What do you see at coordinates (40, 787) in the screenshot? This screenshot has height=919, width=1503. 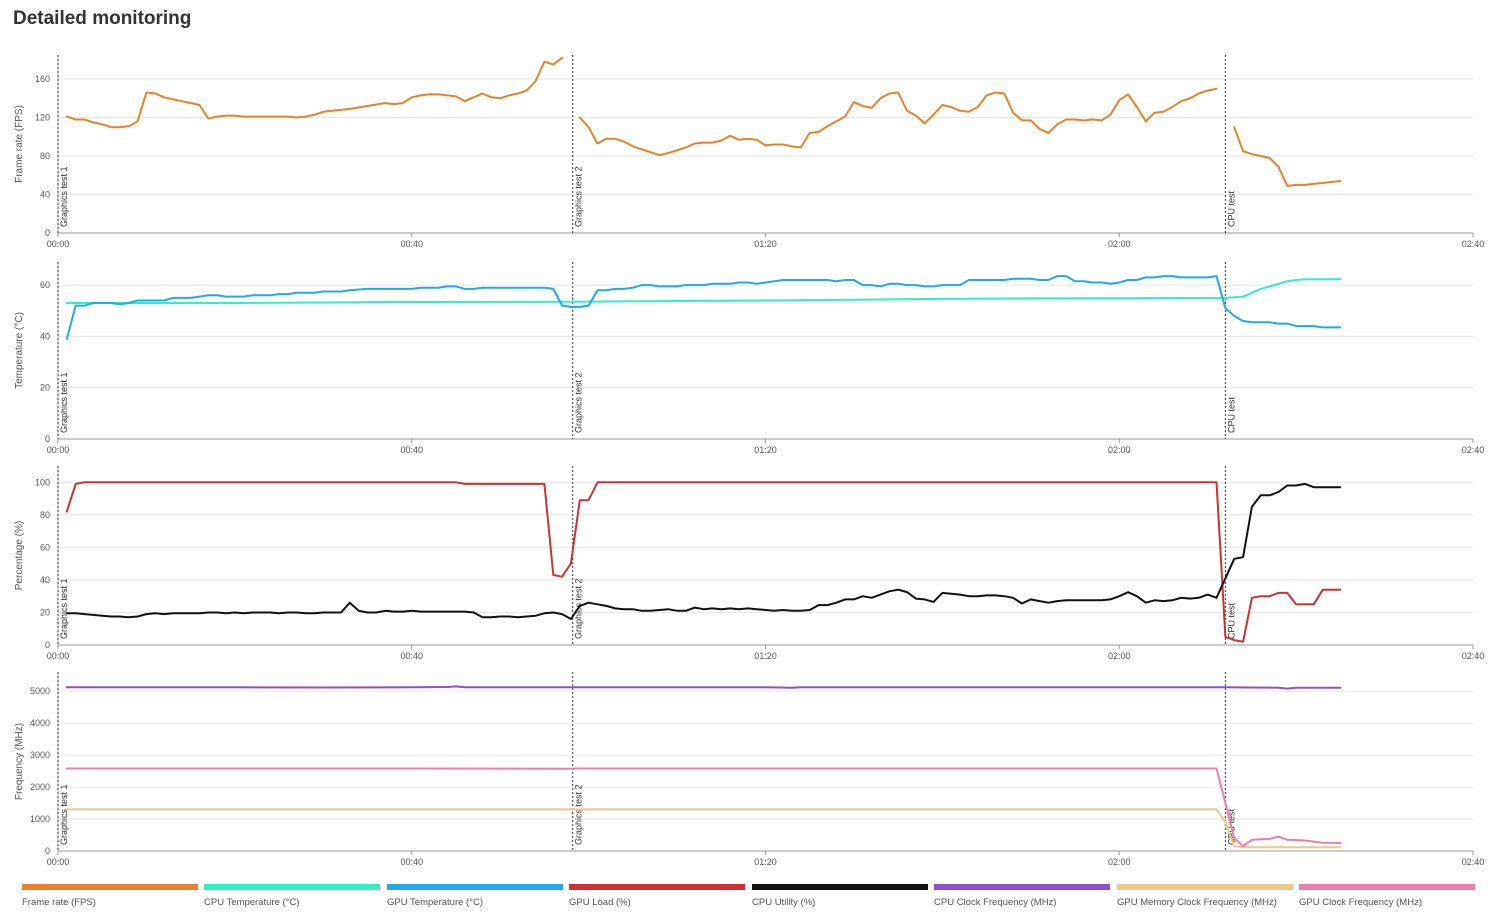 I see `y-tick-label: 2000` at bounding box center [40, 787].